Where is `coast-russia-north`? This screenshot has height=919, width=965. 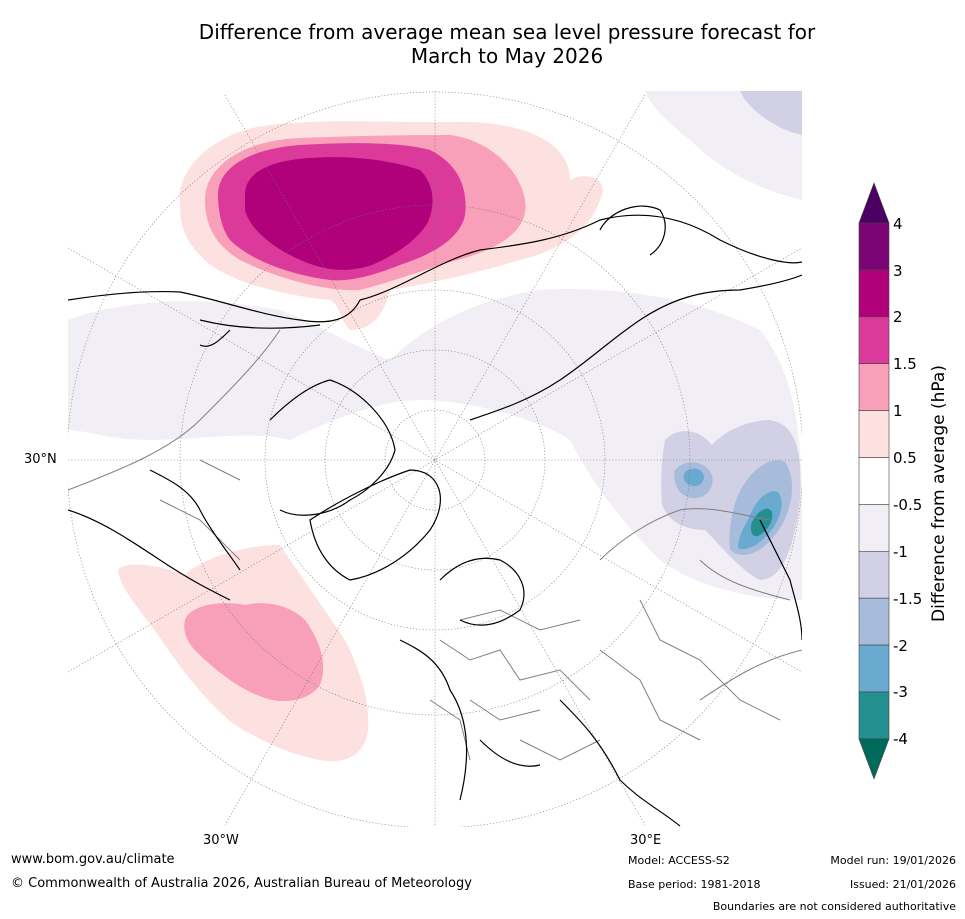
coast-russia-north is located at coordinates (635, 347).